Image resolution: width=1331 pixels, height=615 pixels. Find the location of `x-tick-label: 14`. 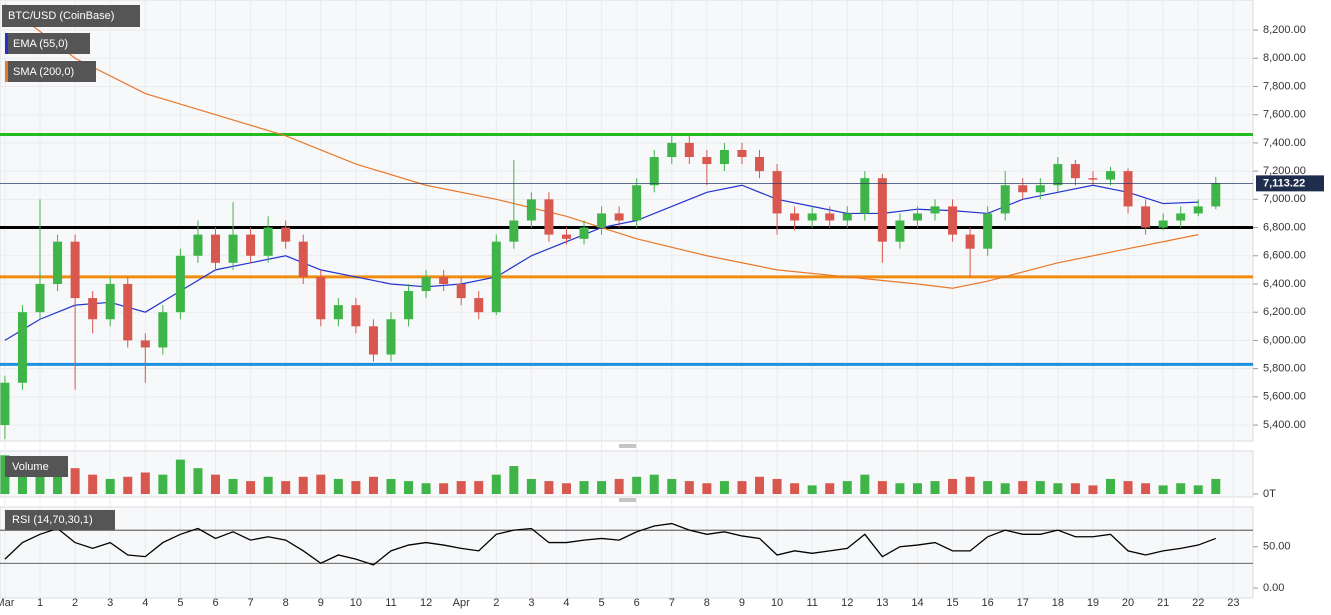

x-tick-label: 14 is located at coordinates (917, 603).